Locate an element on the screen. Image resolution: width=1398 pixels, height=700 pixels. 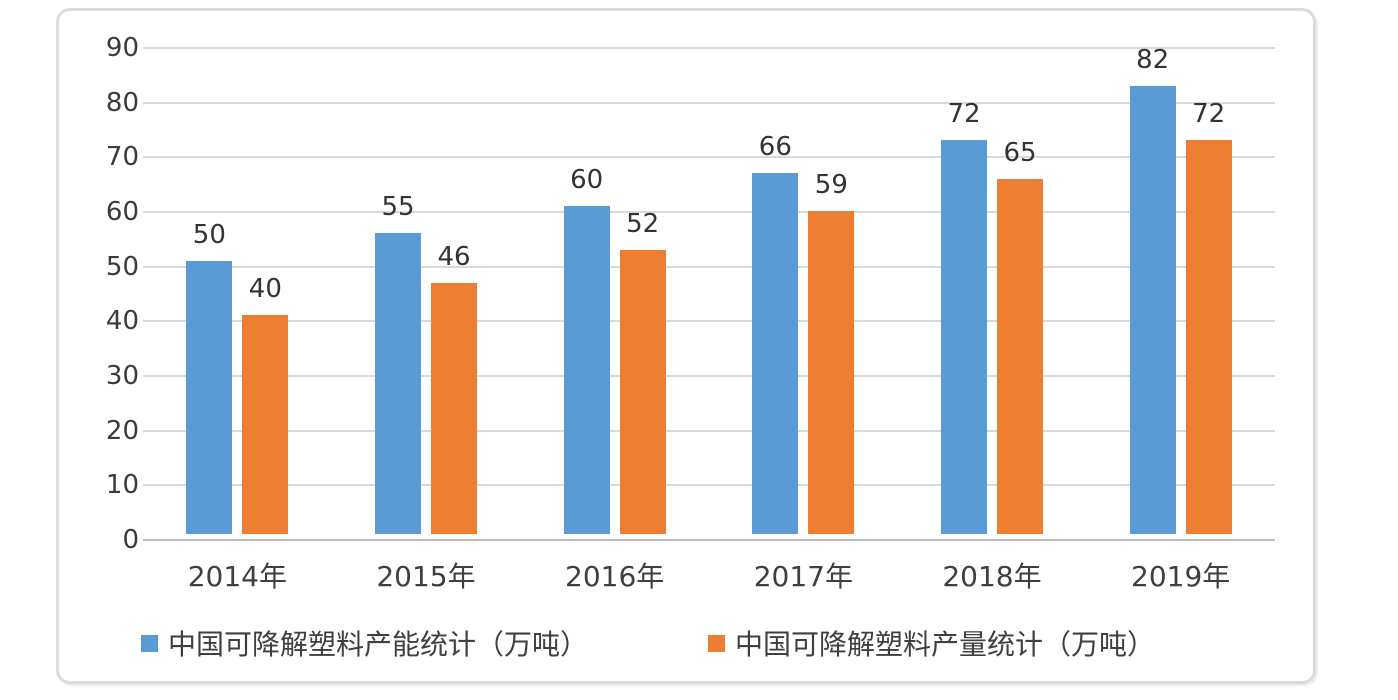
legend-item-capacity: 中国可降解塑料产能统计（万吨） is located at coordinates (364, 643).